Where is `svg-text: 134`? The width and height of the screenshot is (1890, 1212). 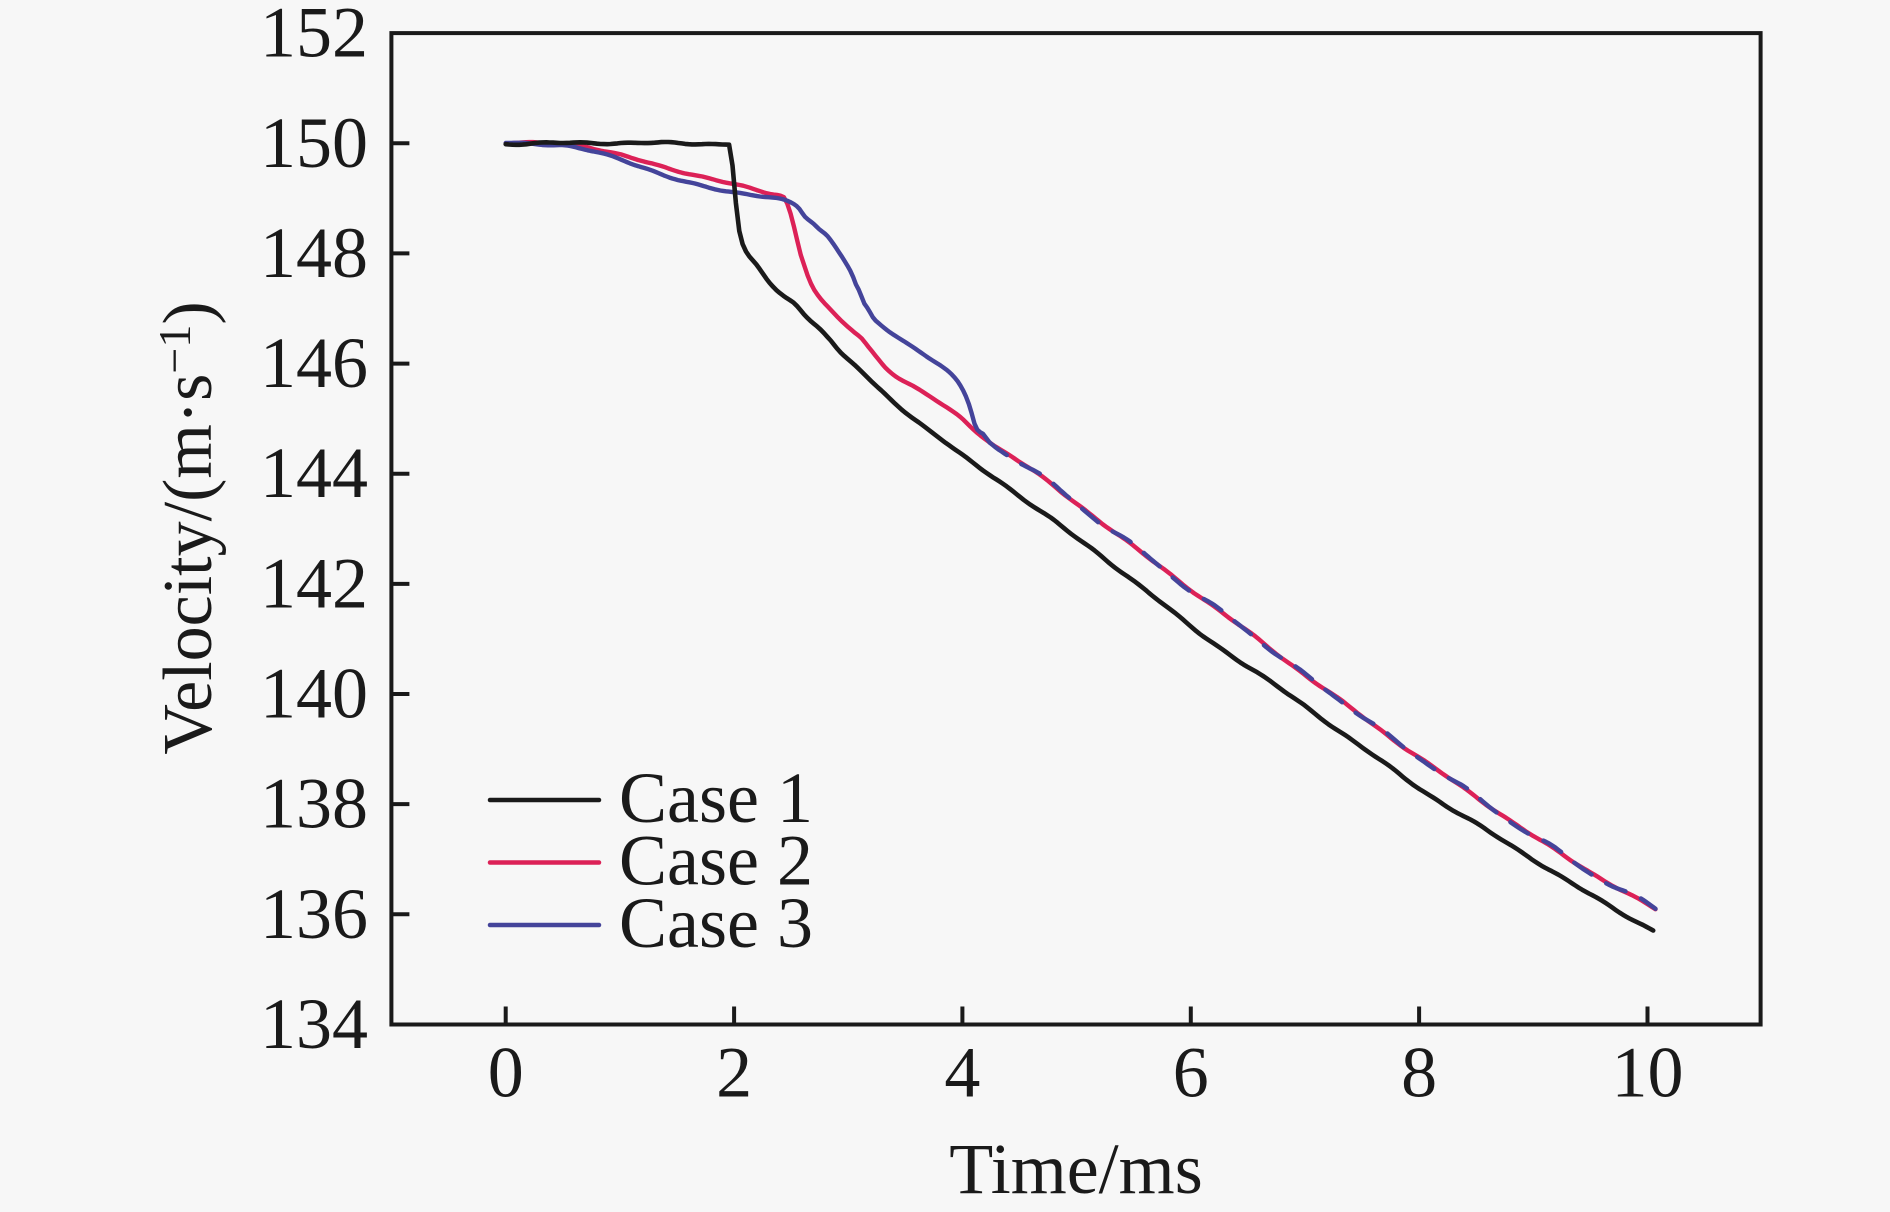
svg-text: 134 is located at coordinates (314, 1024).